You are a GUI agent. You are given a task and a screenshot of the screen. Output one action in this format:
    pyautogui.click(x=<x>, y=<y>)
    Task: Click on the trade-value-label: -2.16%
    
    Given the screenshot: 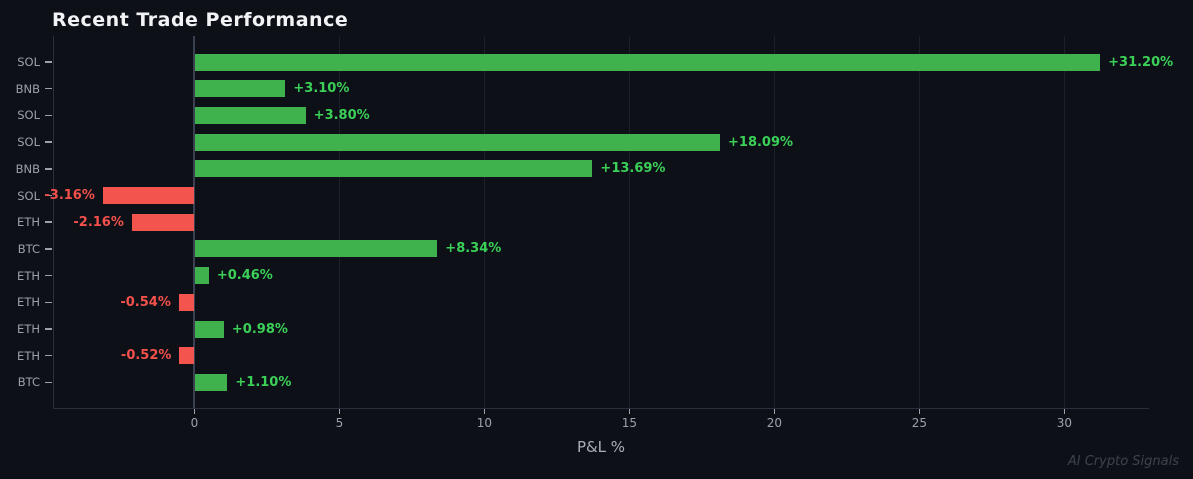 What is the action you would take?
    pyautogui.click(x=98, y=222)
    